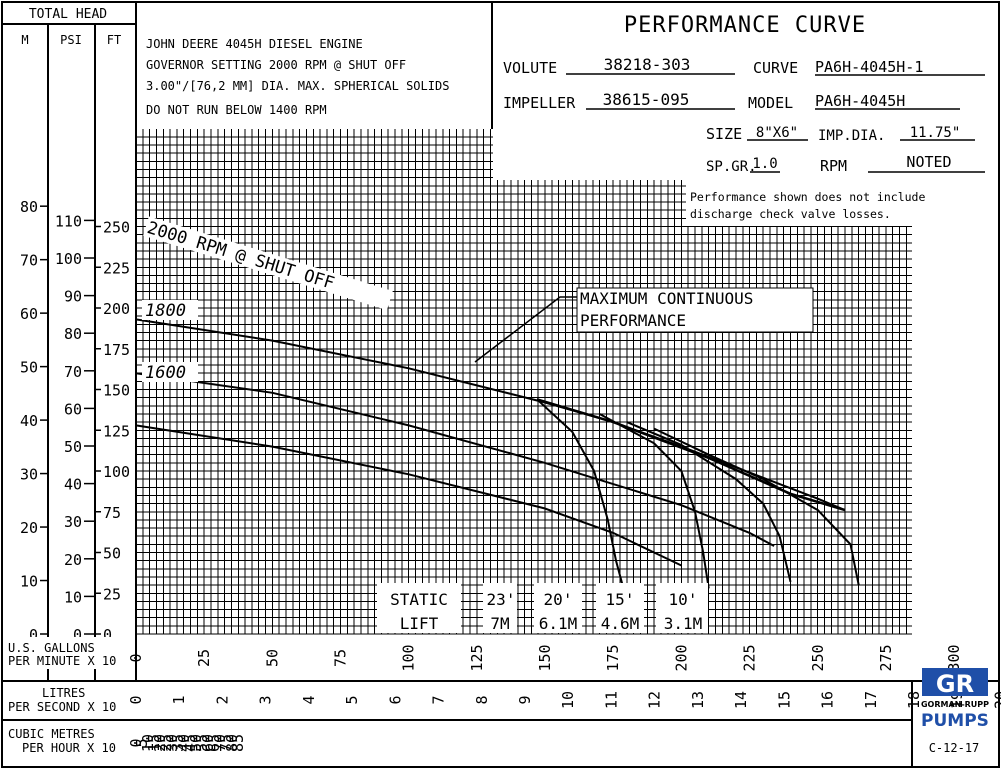 The image size is (1001, 769). What do you see at coordinates (116, 391) in the screenshot?
I see `ft-tick-label: 150` at bounding box center [116, 391].